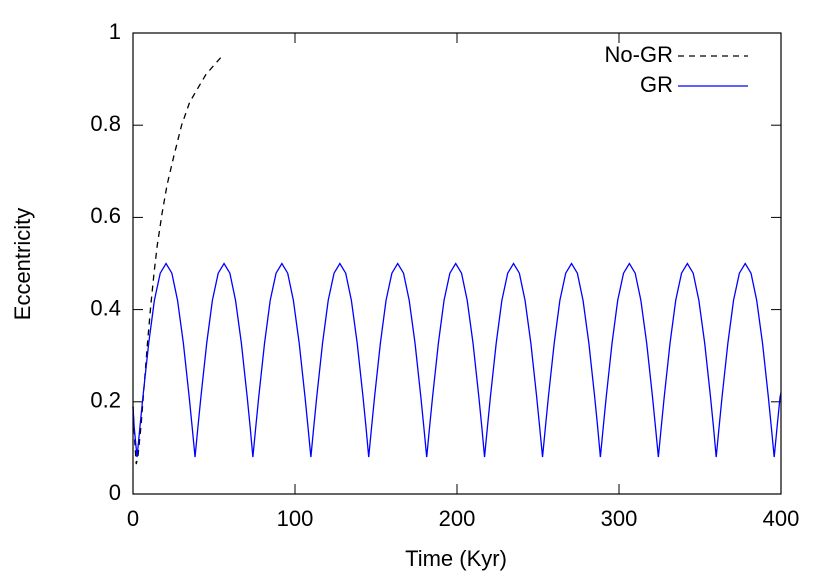 The image size is (830, 581). I want to click on legend-label: GR, so click(656, 84).